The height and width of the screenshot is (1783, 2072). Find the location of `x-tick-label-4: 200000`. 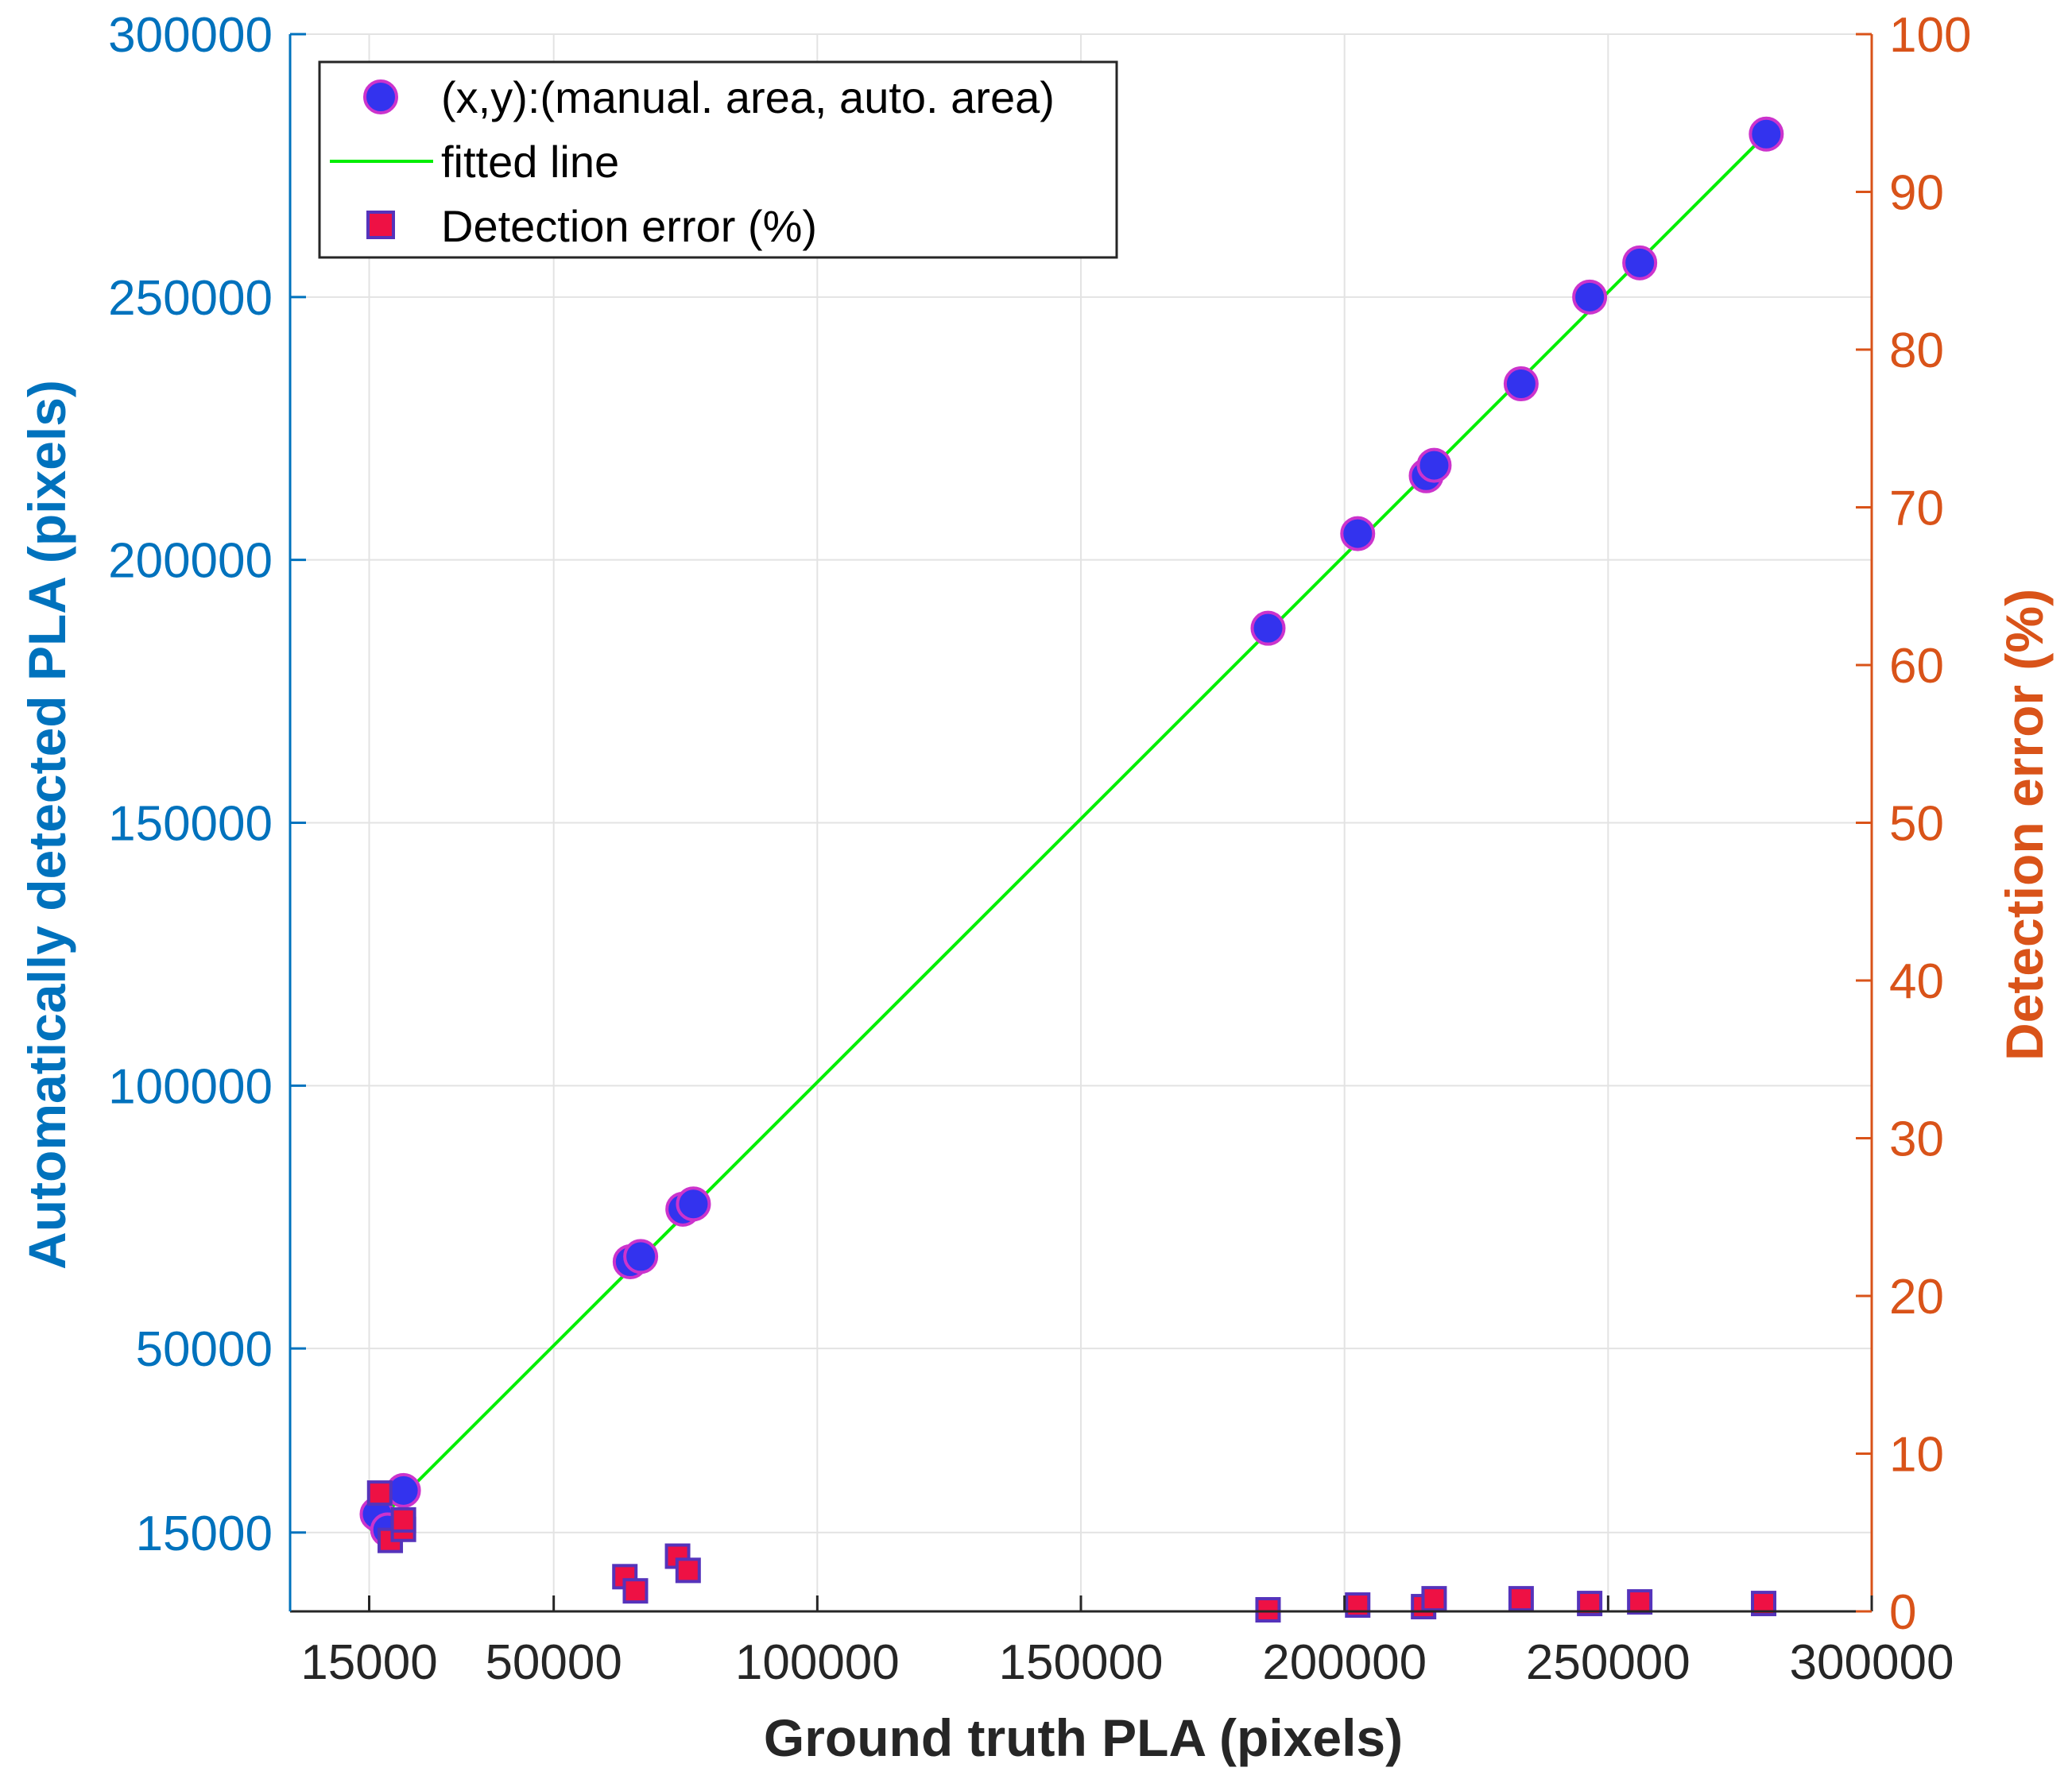

x-tick-label-4: 200000 is located at coordinates (1344, 1662).